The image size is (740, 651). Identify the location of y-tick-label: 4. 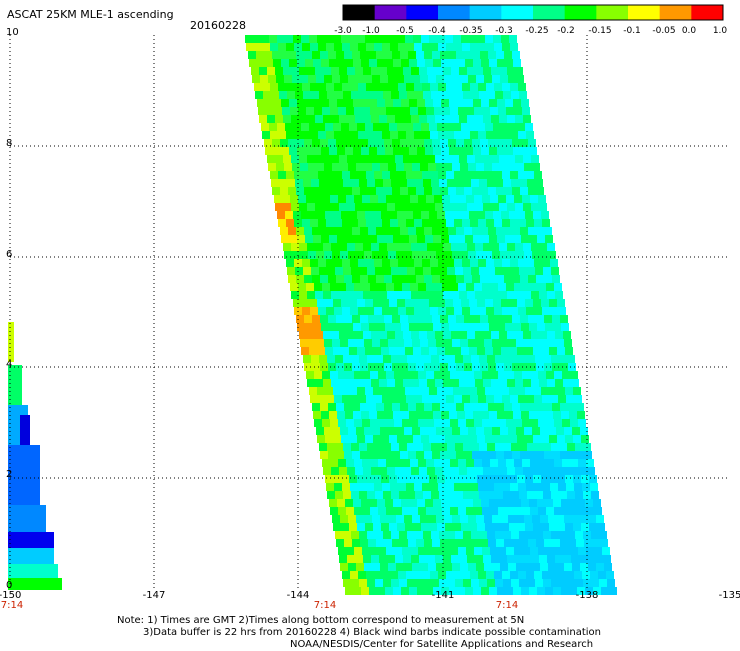
(9, 364).